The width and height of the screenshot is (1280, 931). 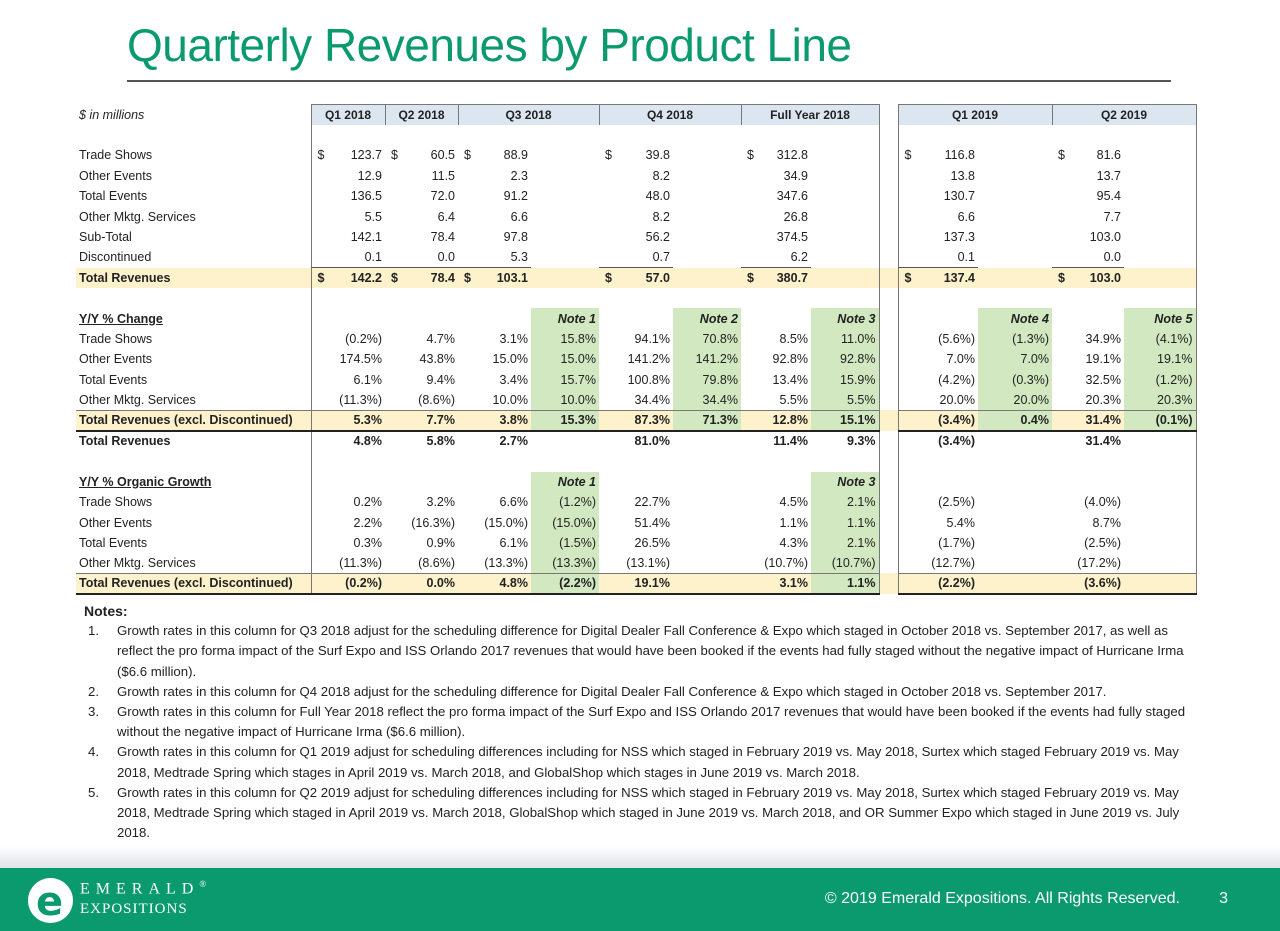 What do you see at coordinates (937, 278) in the screenshot?
I see `revenue-value: $137.4` at bounding box center [937, 278].